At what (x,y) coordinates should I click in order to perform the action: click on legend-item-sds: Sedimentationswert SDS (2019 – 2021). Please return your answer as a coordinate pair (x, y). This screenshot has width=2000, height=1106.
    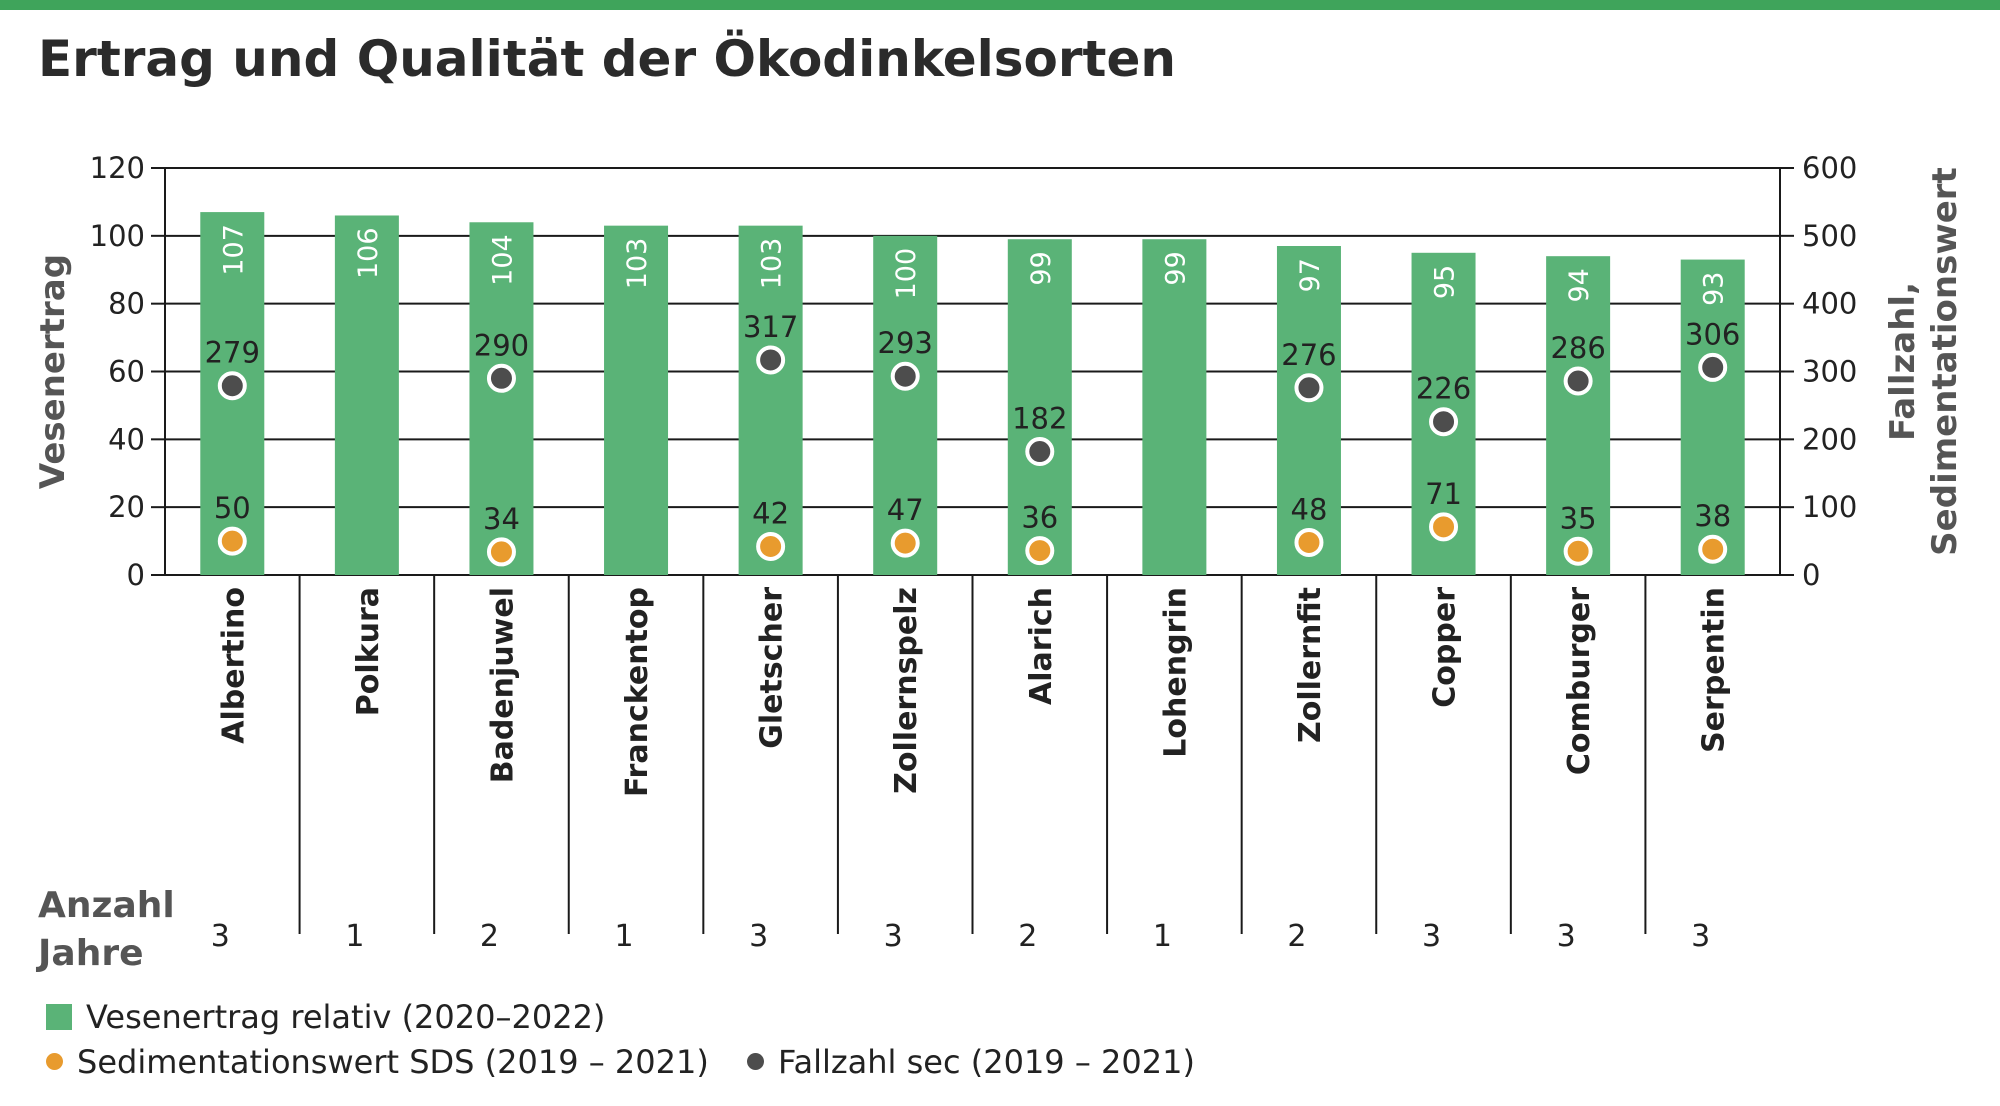
    Looking at the image, I should click on (377, 1062).